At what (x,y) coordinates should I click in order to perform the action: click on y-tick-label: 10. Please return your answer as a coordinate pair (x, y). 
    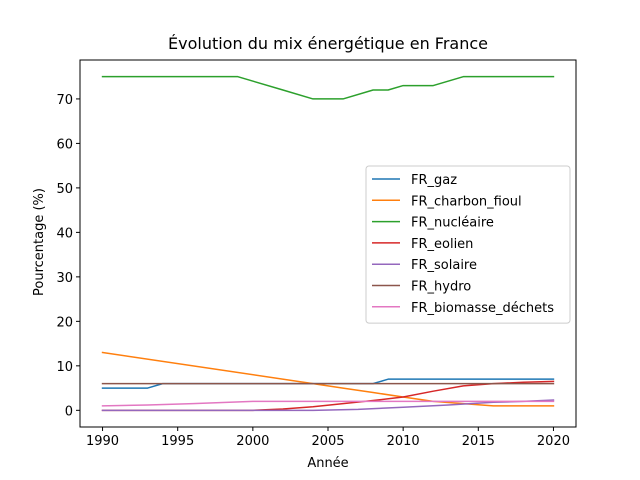
    Looking at the image, I should click on (64, 367).